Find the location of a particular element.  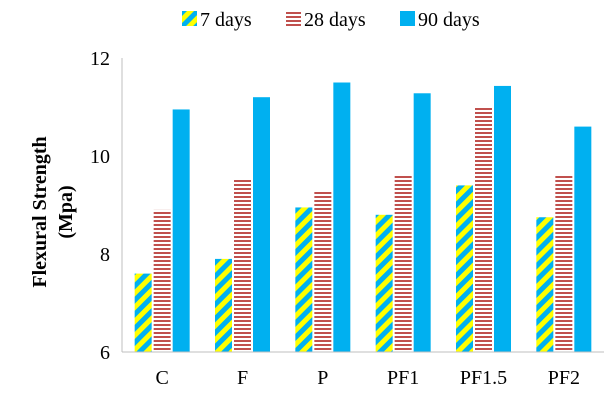

legend: 7 days 28 days 90 days is located at coordinates (331, 20).